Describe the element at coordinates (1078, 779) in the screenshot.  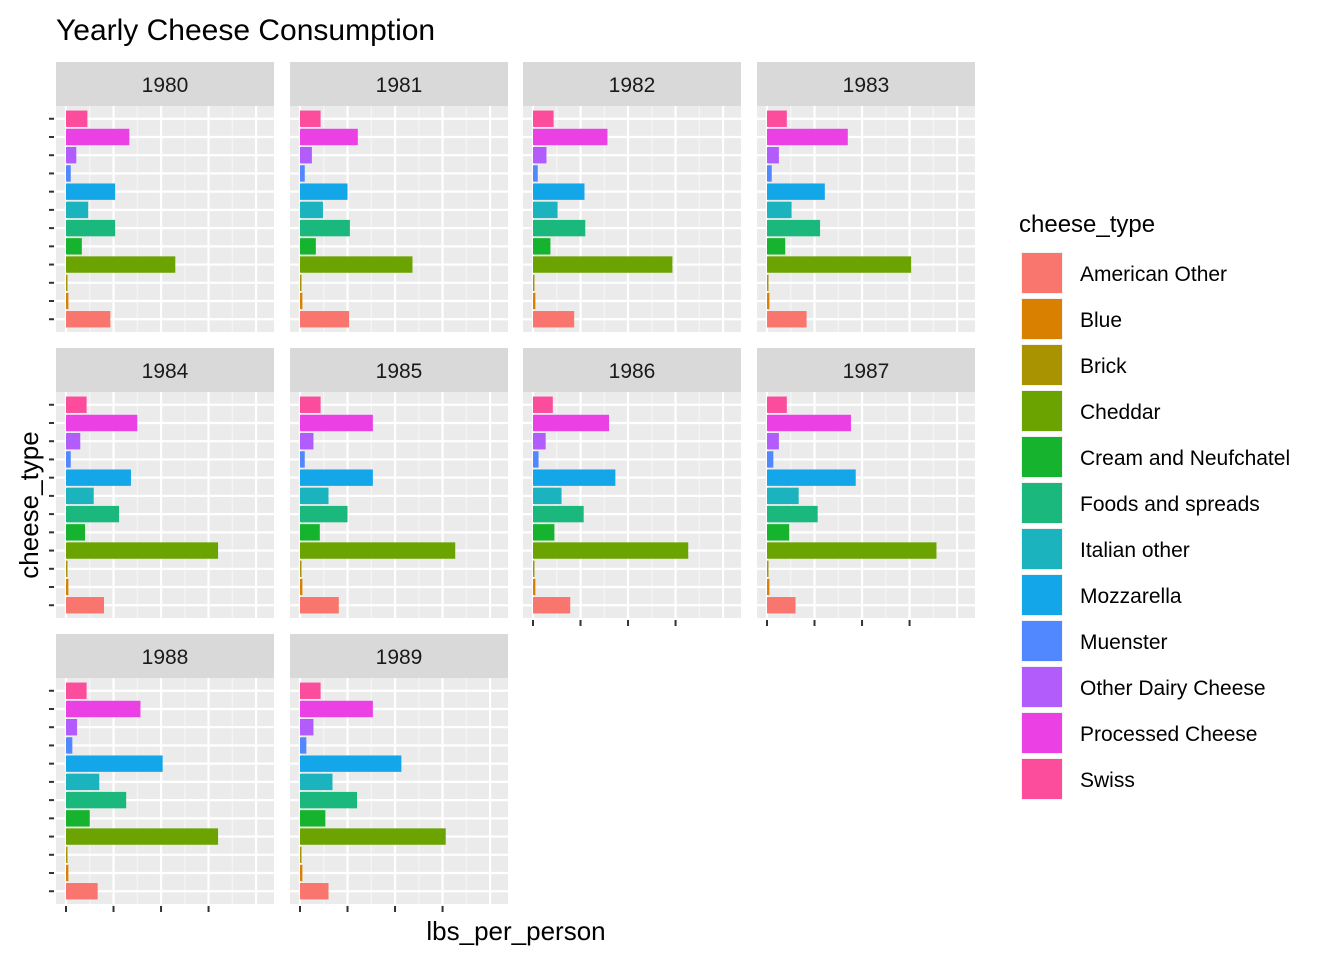
I see `legend-item: Swiss` at that location.